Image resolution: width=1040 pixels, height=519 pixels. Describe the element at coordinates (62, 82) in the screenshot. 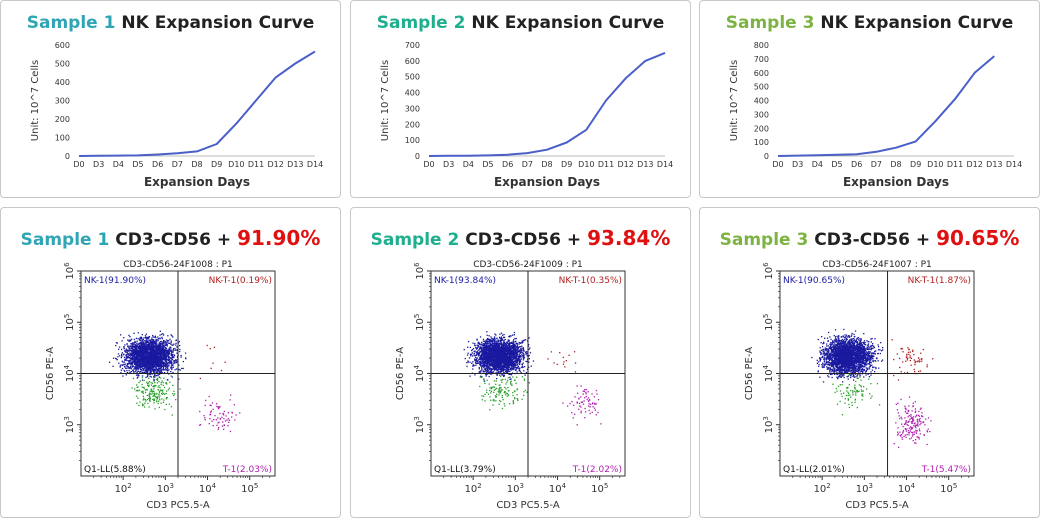

I see `y-tick-label: 400` at that location.